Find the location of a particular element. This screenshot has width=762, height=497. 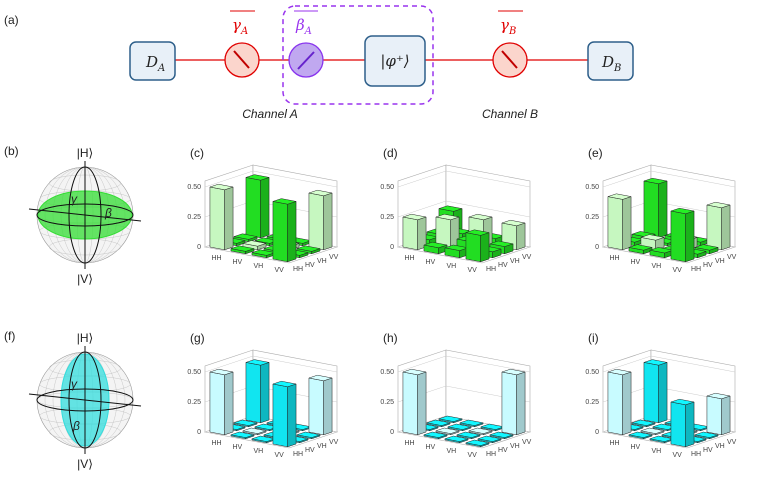

panel-label: (h) is located at coordinates (390, 338).